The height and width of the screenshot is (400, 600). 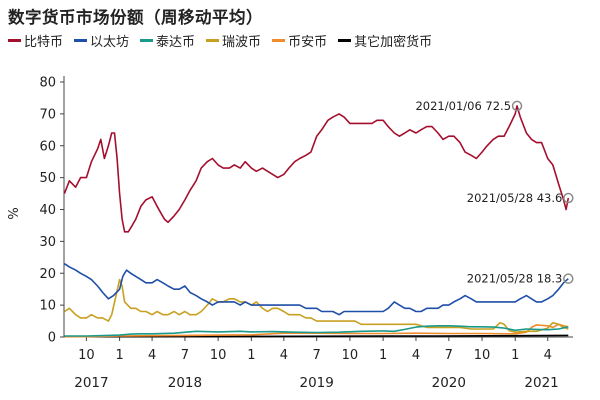 I want to click on annotation-label: 2021/01/06 72.5, so click(x=463, y=106).